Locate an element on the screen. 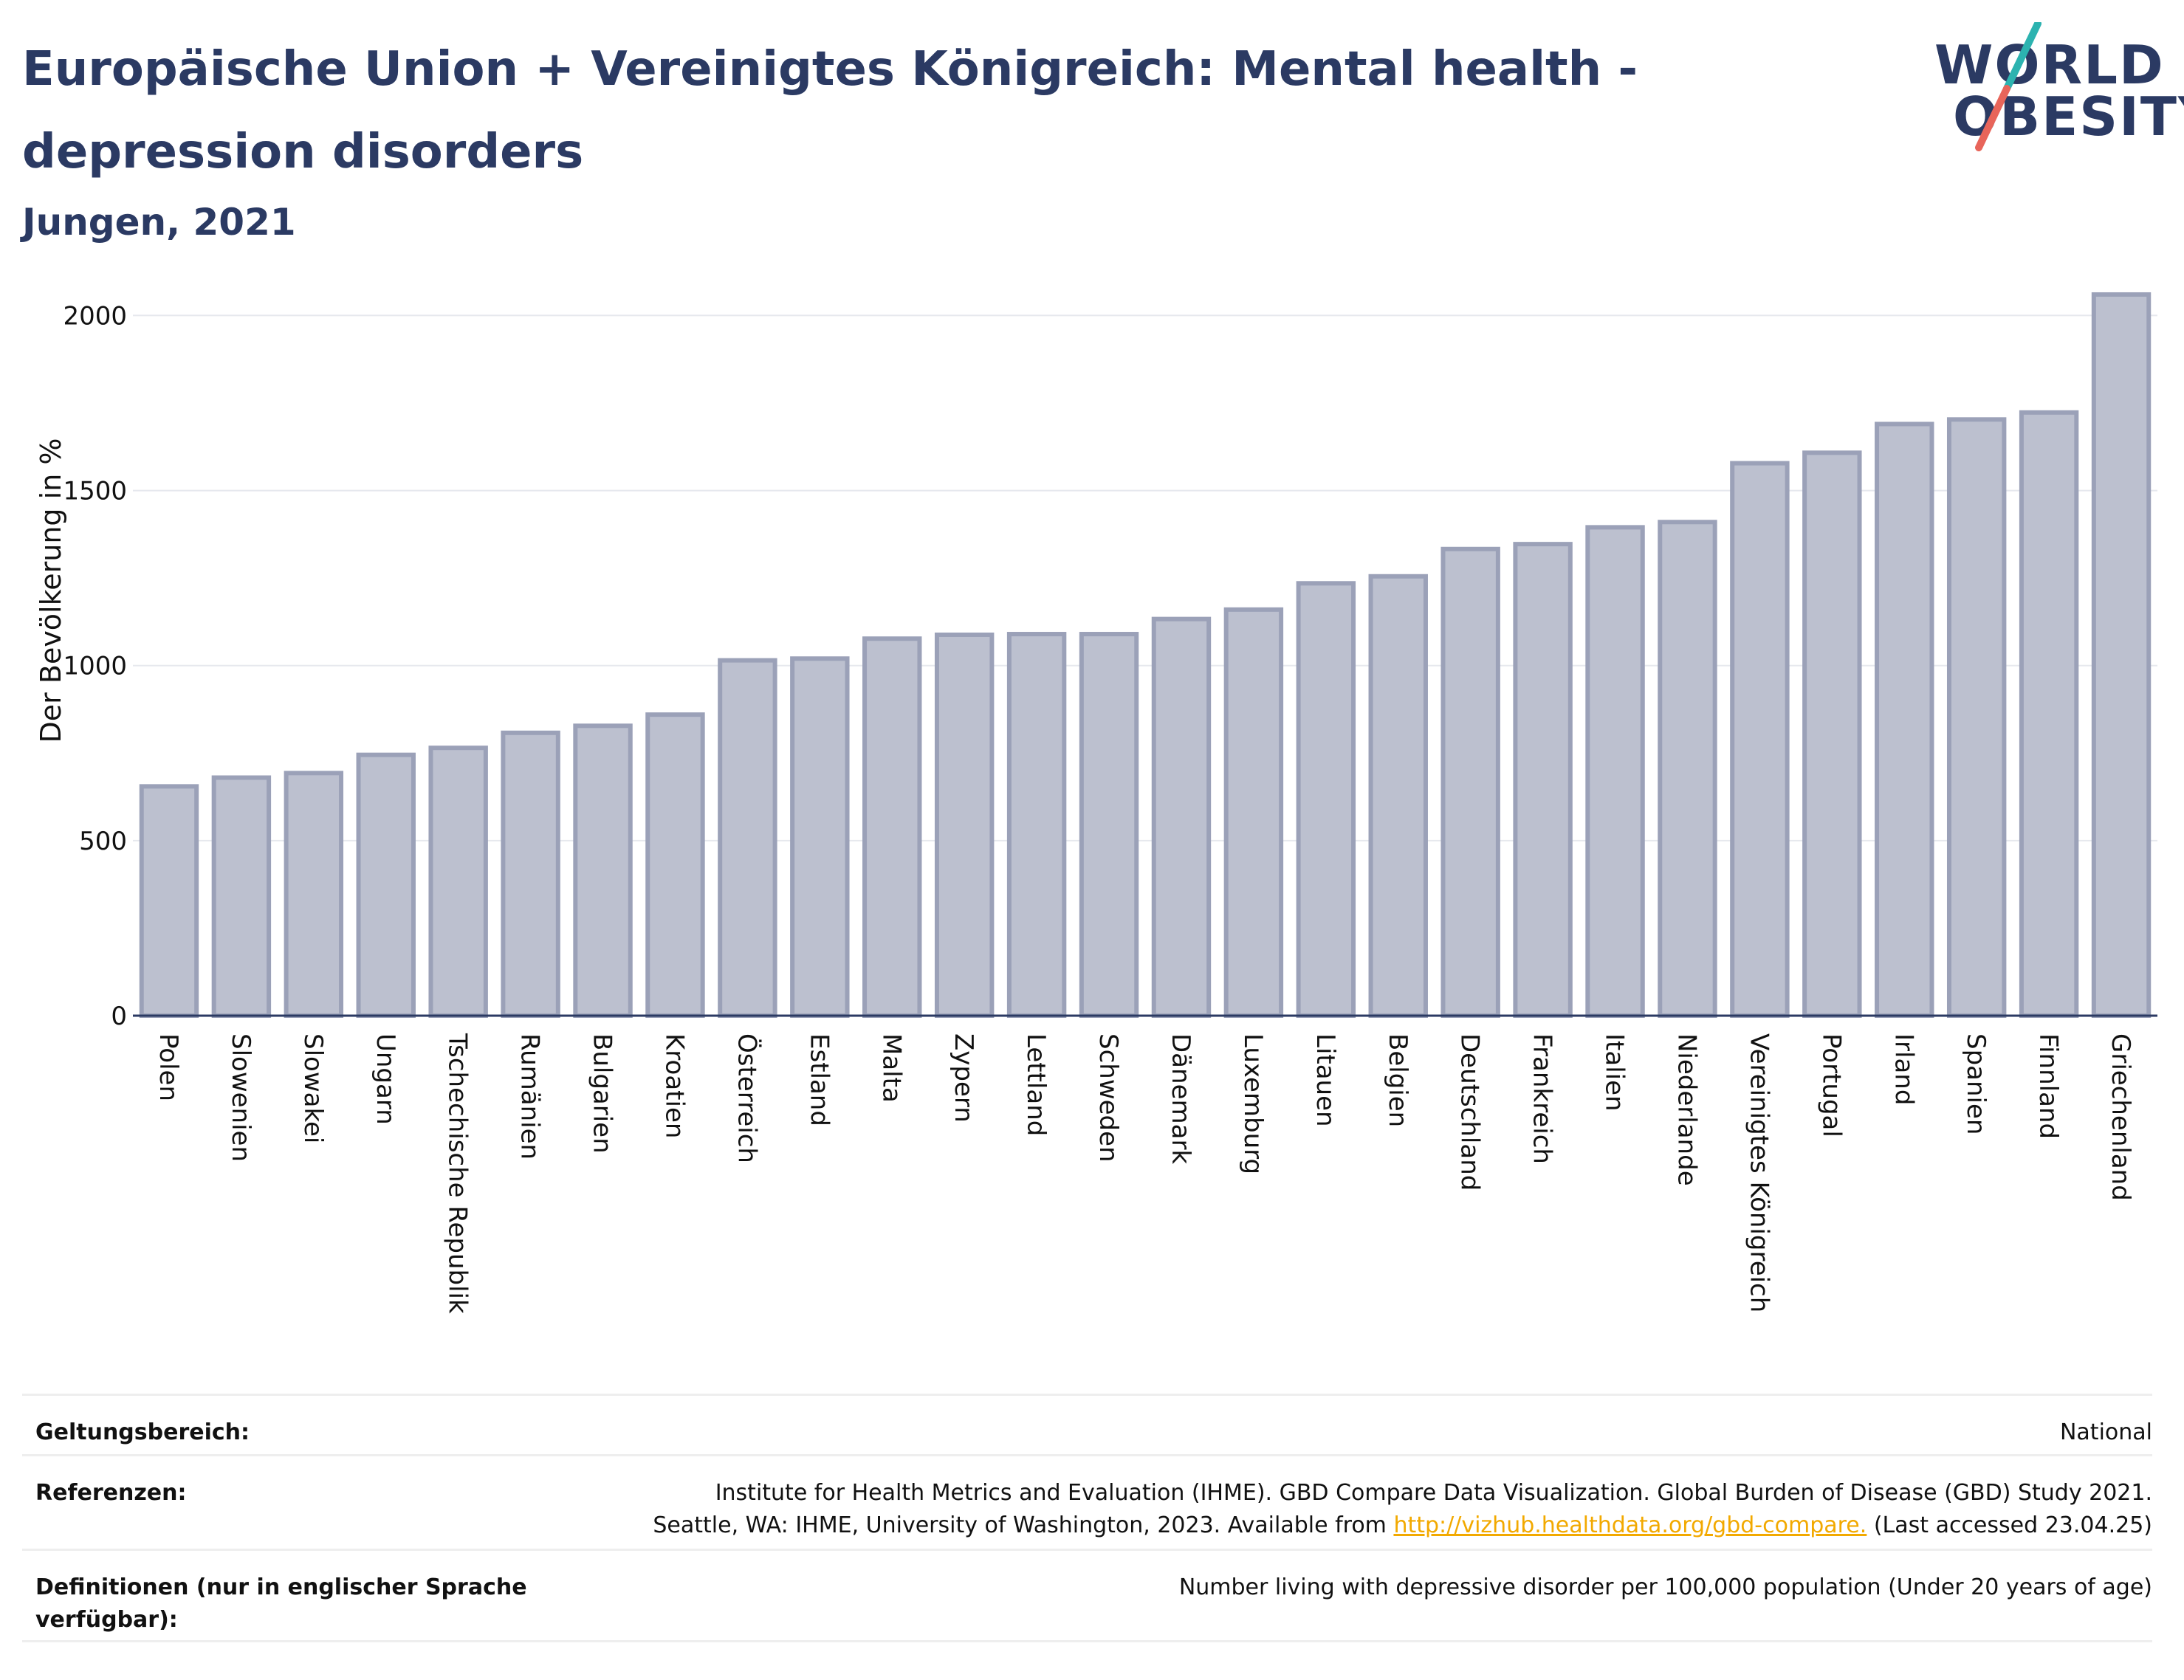  bar-österreich is located at coordinates (748, 838).